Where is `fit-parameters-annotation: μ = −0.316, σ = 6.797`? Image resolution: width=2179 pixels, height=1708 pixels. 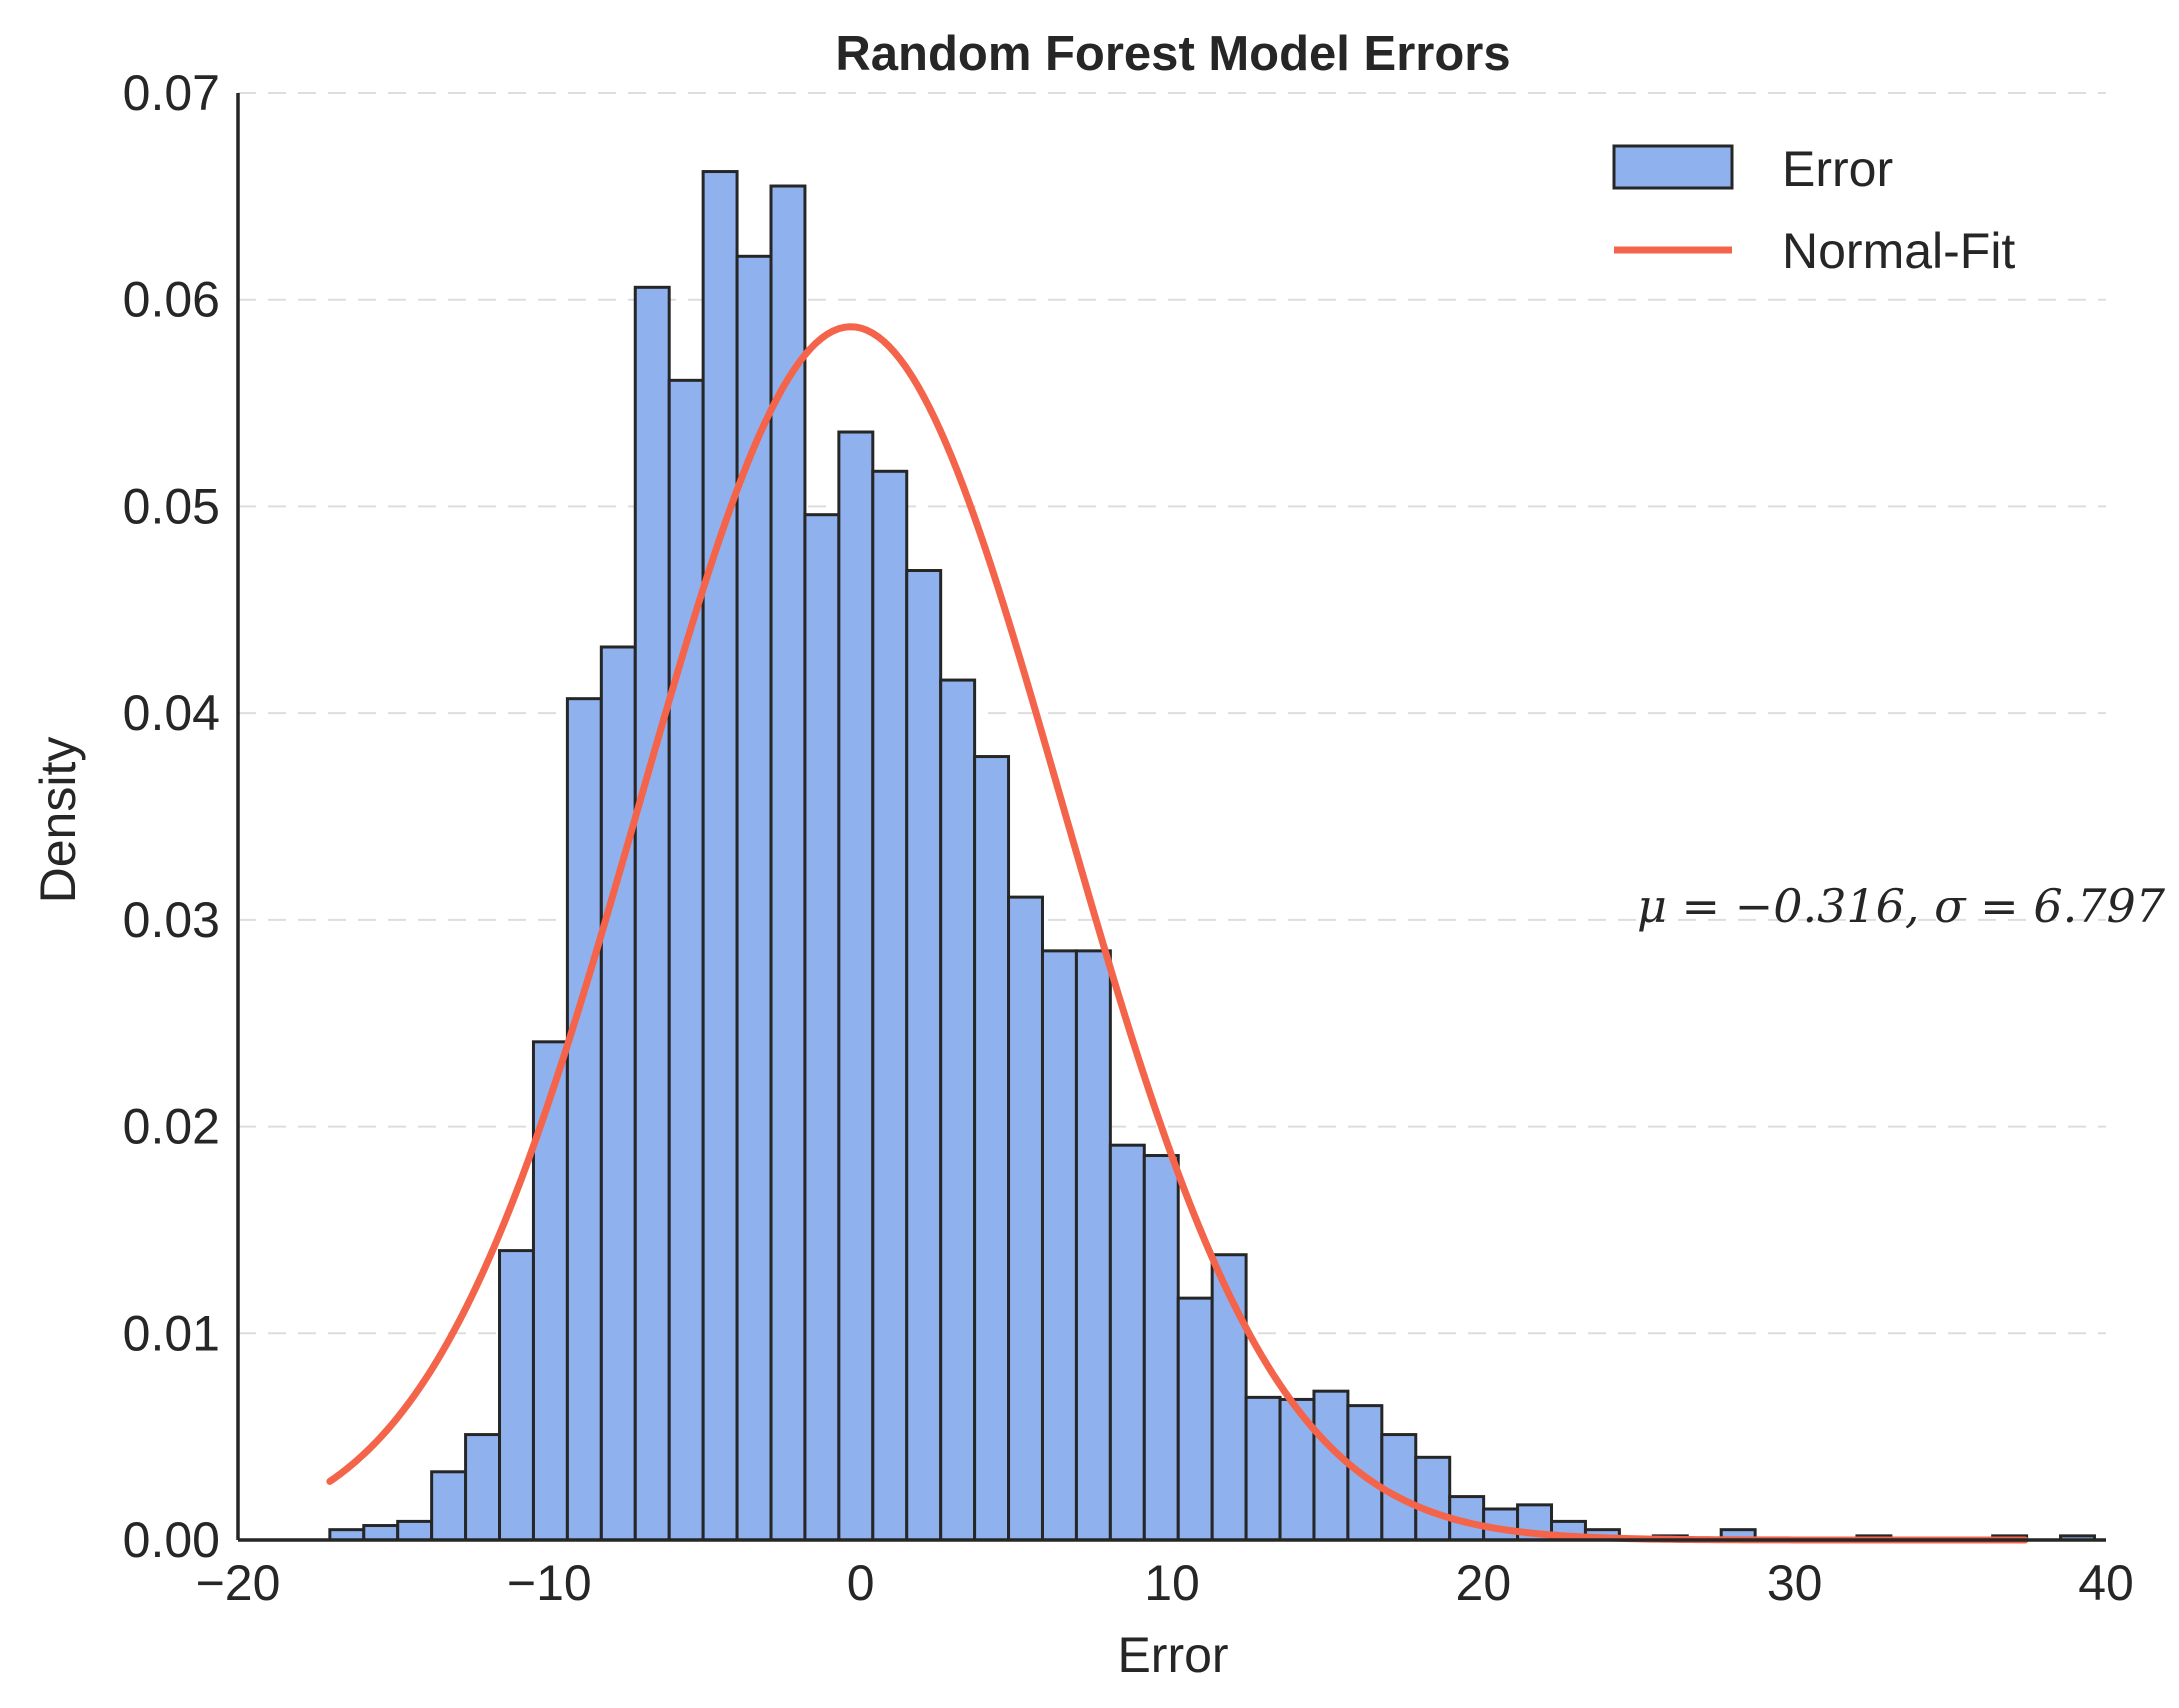 fit-parameters-annotation: μ = −0.316, σ = 6.797 is located at coordinates (1901, 906).